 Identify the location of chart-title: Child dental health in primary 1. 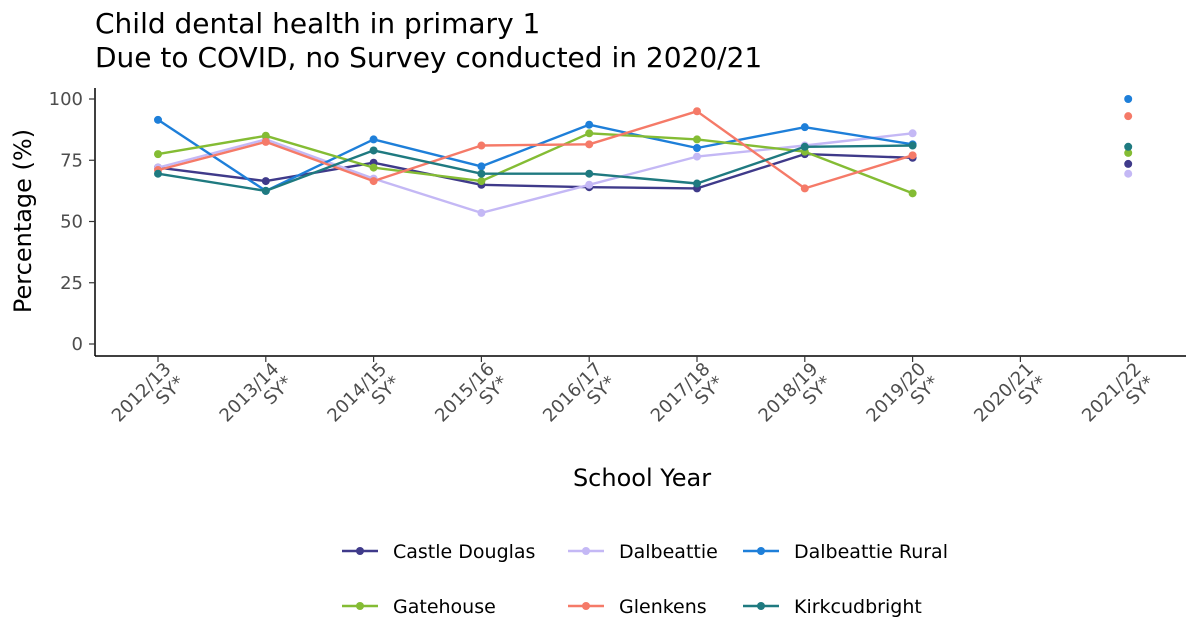
(317, 23).